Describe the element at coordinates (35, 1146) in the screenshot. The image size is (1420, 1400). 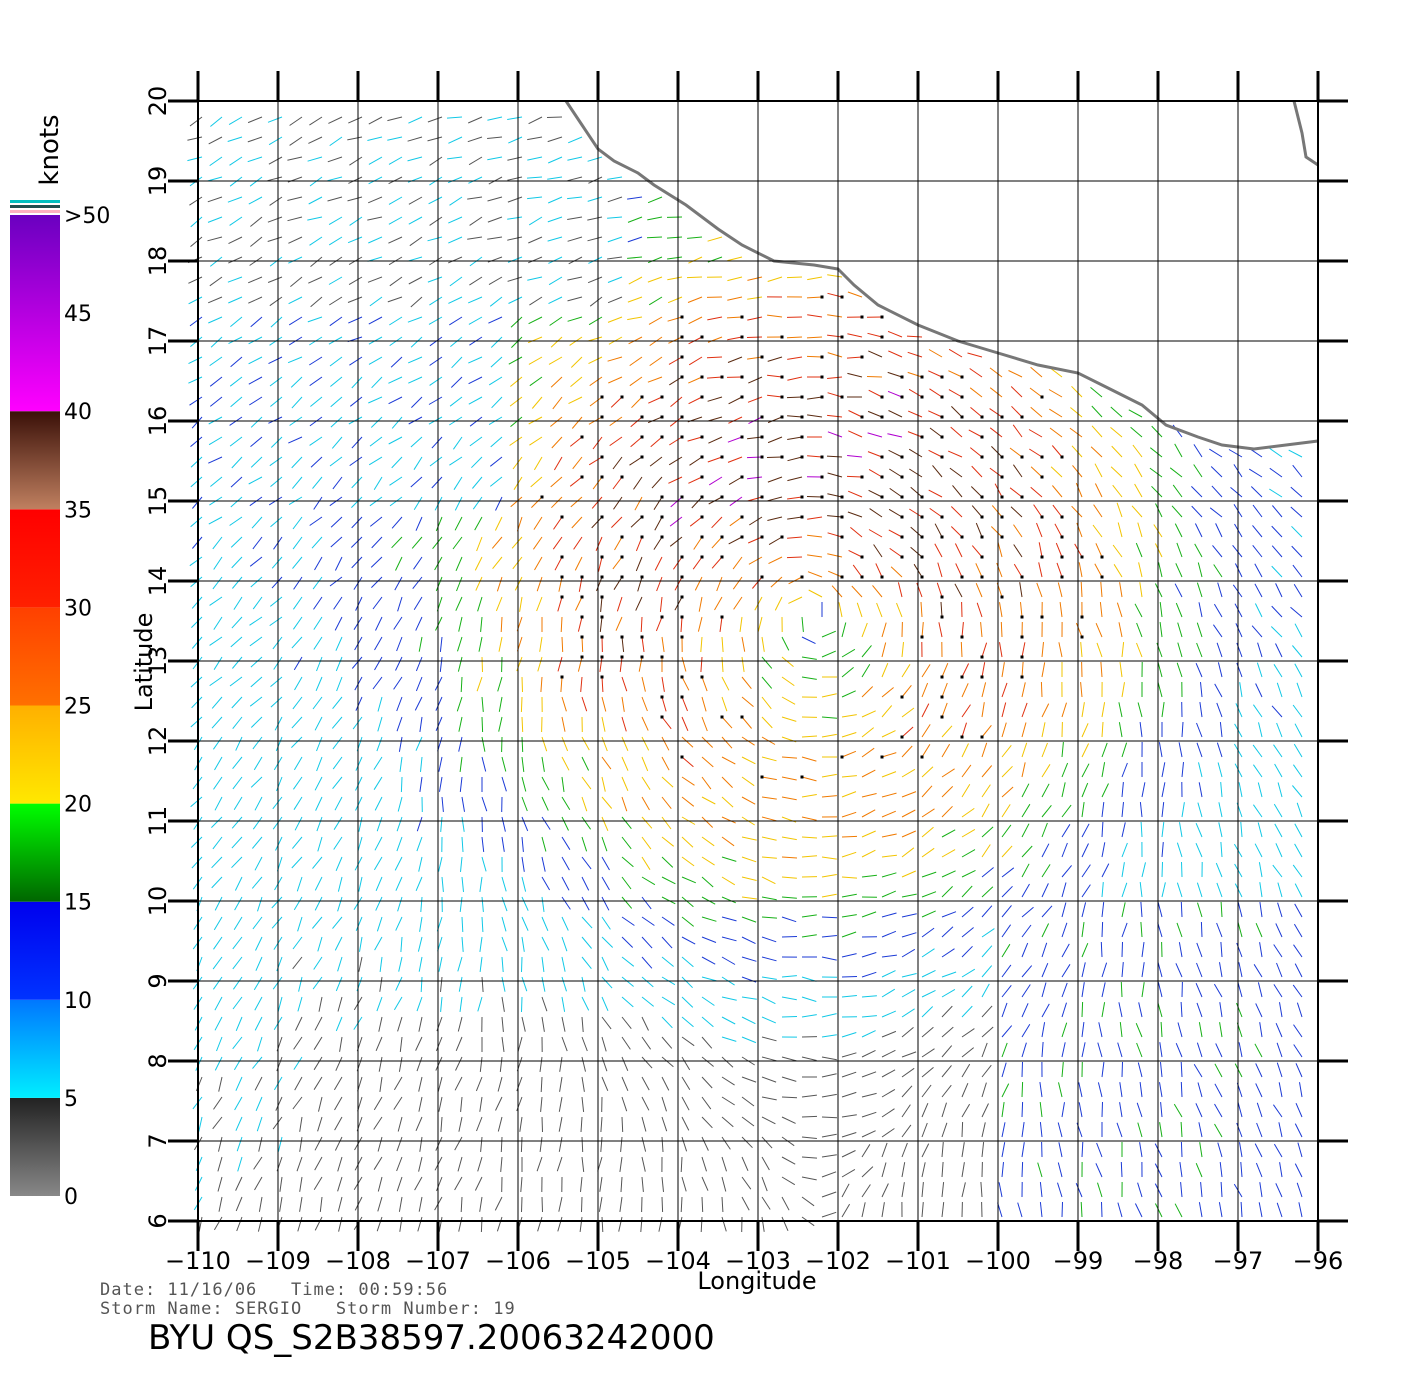
I see `colorbar-segment` at that location.